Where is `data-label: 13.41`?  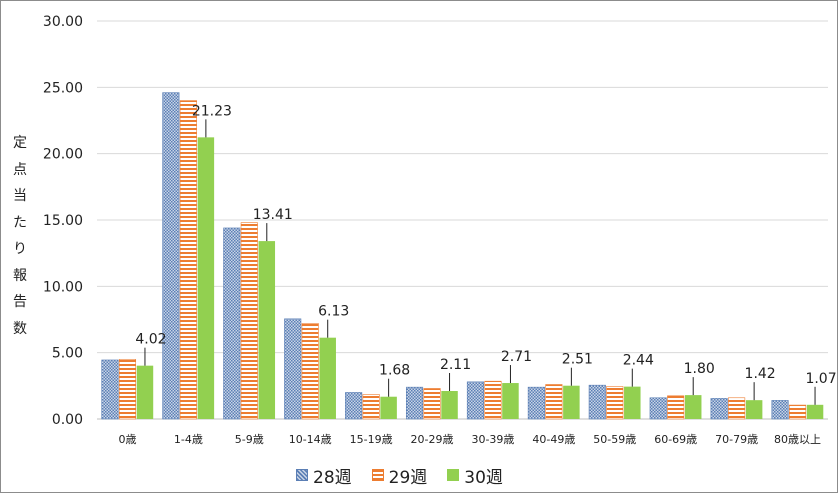 data-label: 13.41 is located at coordinates (273, 215).